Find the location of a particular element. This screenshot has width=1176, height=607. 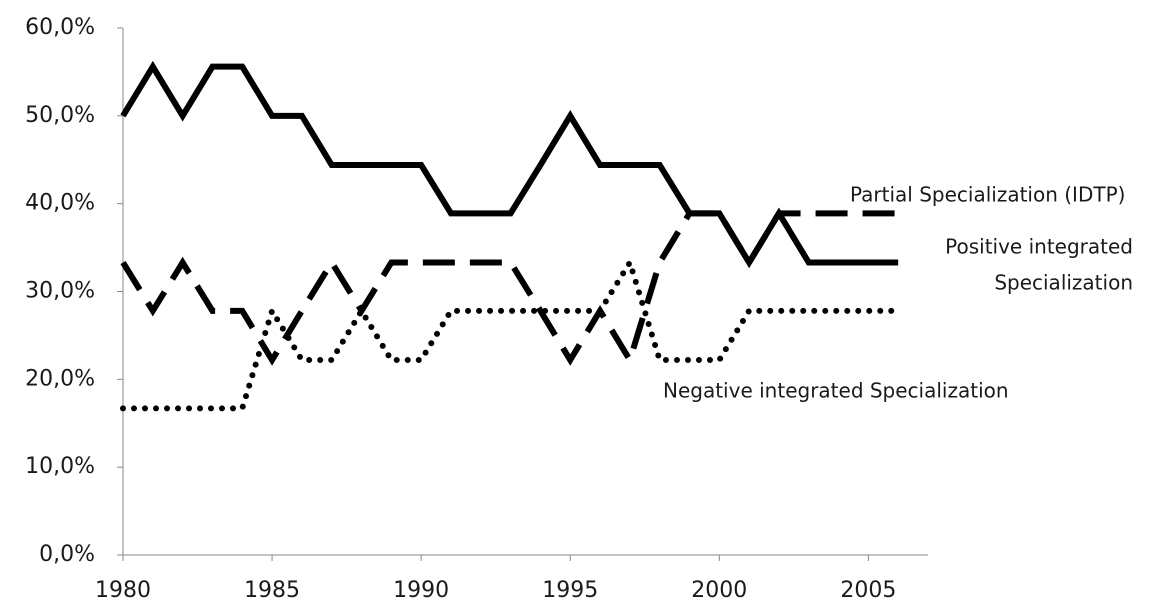

annotation-text: Partial Specialization (IDTP) is located at coordinates (987, 195).